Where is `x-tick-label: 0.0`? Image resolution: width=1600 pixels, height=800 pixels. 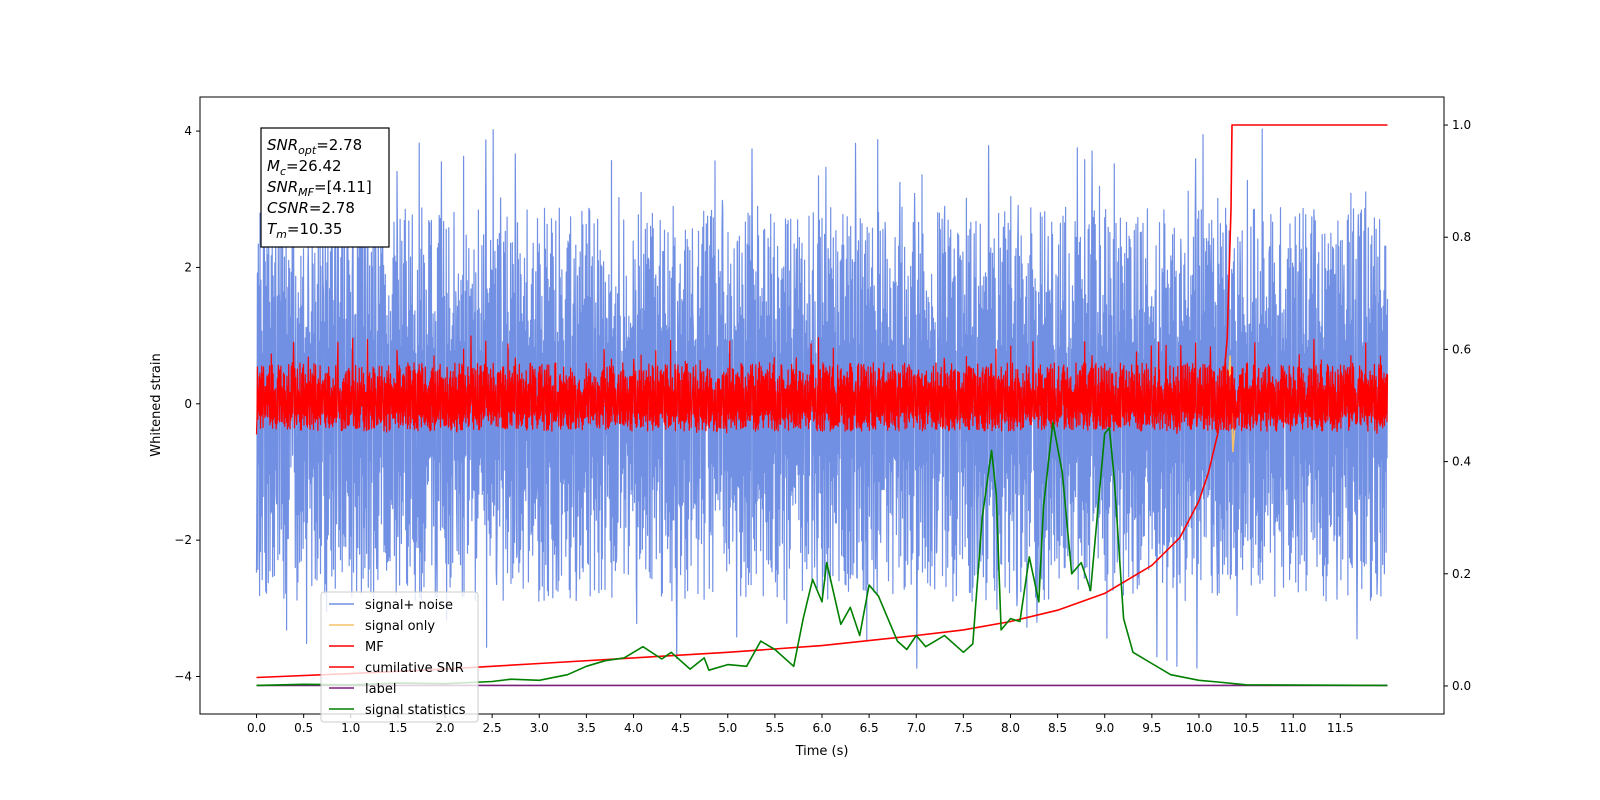
x-tick-label: 0.0 is located at coordinates (256, 728).